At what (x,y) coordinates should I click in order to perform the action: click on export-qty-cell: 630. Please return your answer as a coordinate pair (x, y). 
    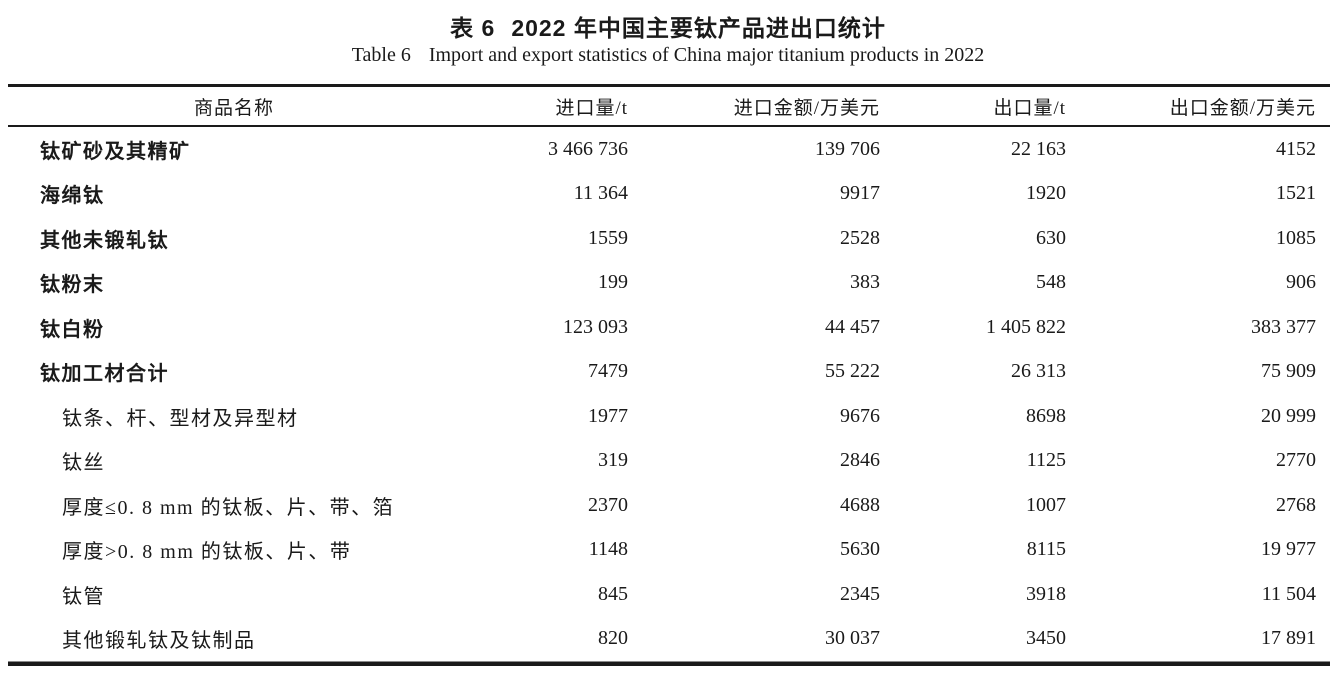
    Looking at the image, I should click on (1051, 237).